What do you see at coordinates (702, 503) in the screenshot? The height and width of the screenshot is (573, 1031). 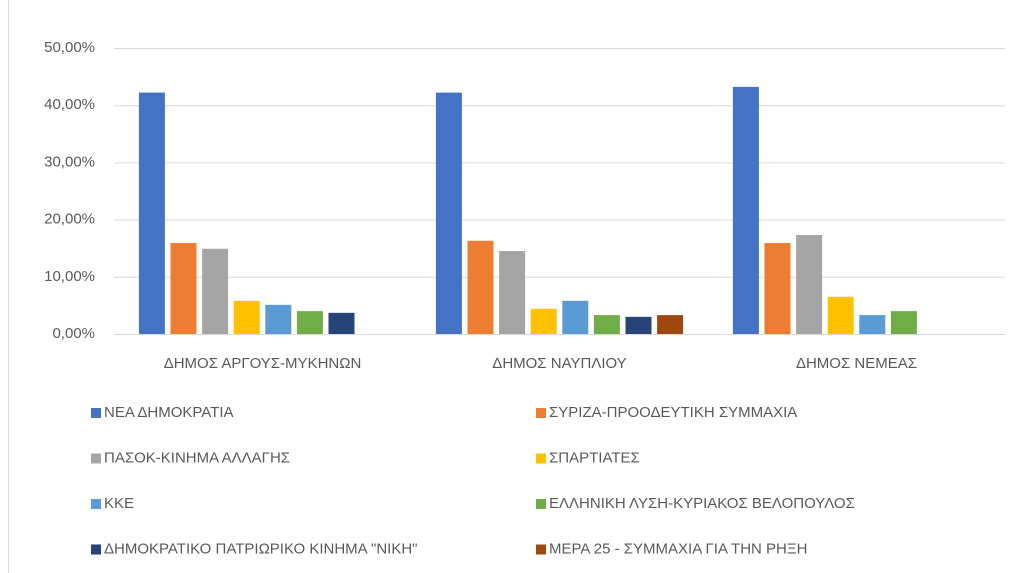 I see `legend-label: ΕΛΛΗΝΙΚΗ ΛΥΣΗ-ΚΥΡΙΑΚΟΣ ΒΕΛΟΠΟΥΛΟΣ` at bounding box center [702, 503].